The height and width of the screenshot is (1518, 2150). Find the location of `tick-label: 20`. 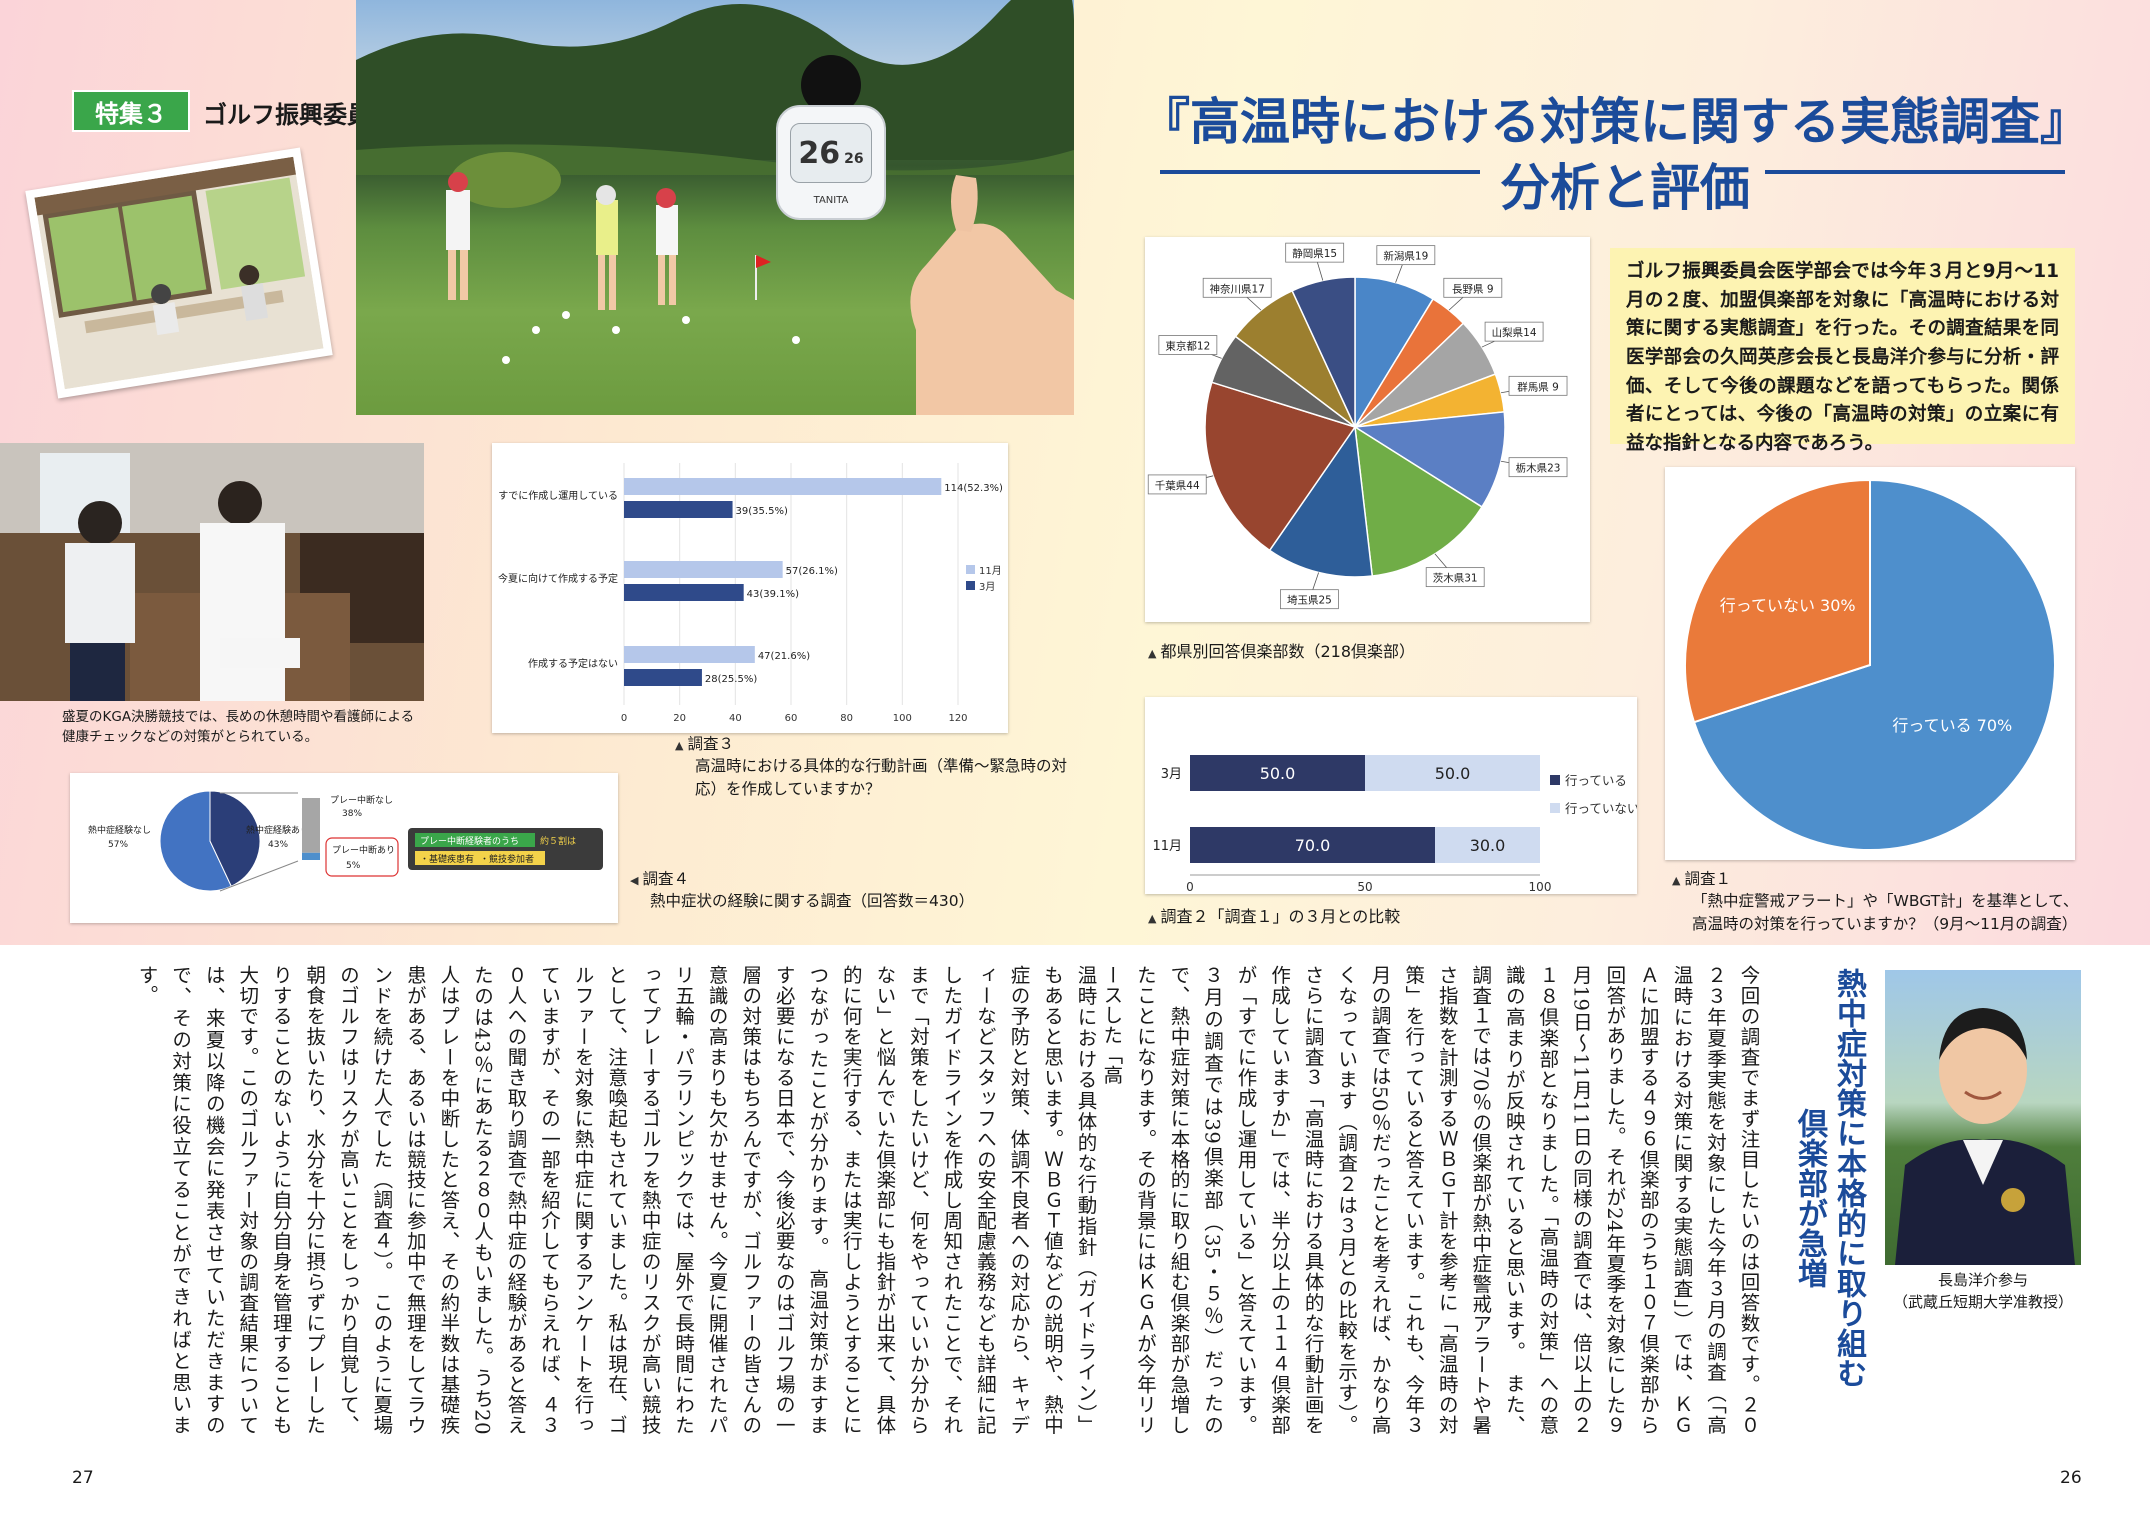

tick-label: 20 is located at coordinates (679, 718).